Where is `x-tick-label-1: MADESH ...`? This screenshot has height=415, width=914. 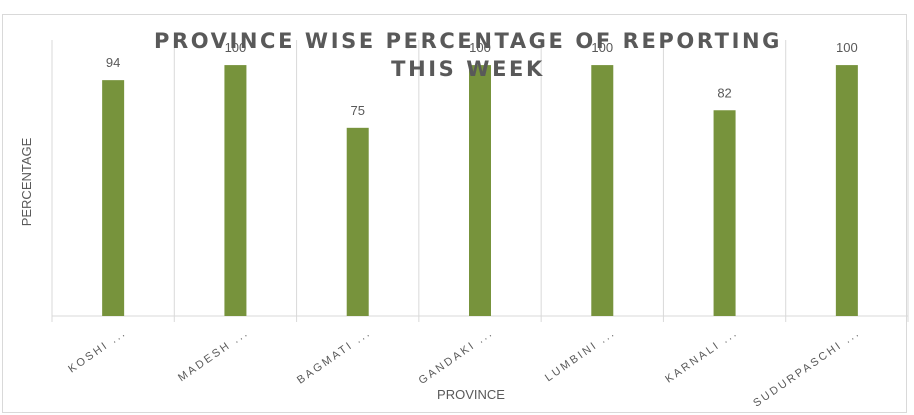 x-tick-label-1: MADESH ... is located at coordinates (213, 356).